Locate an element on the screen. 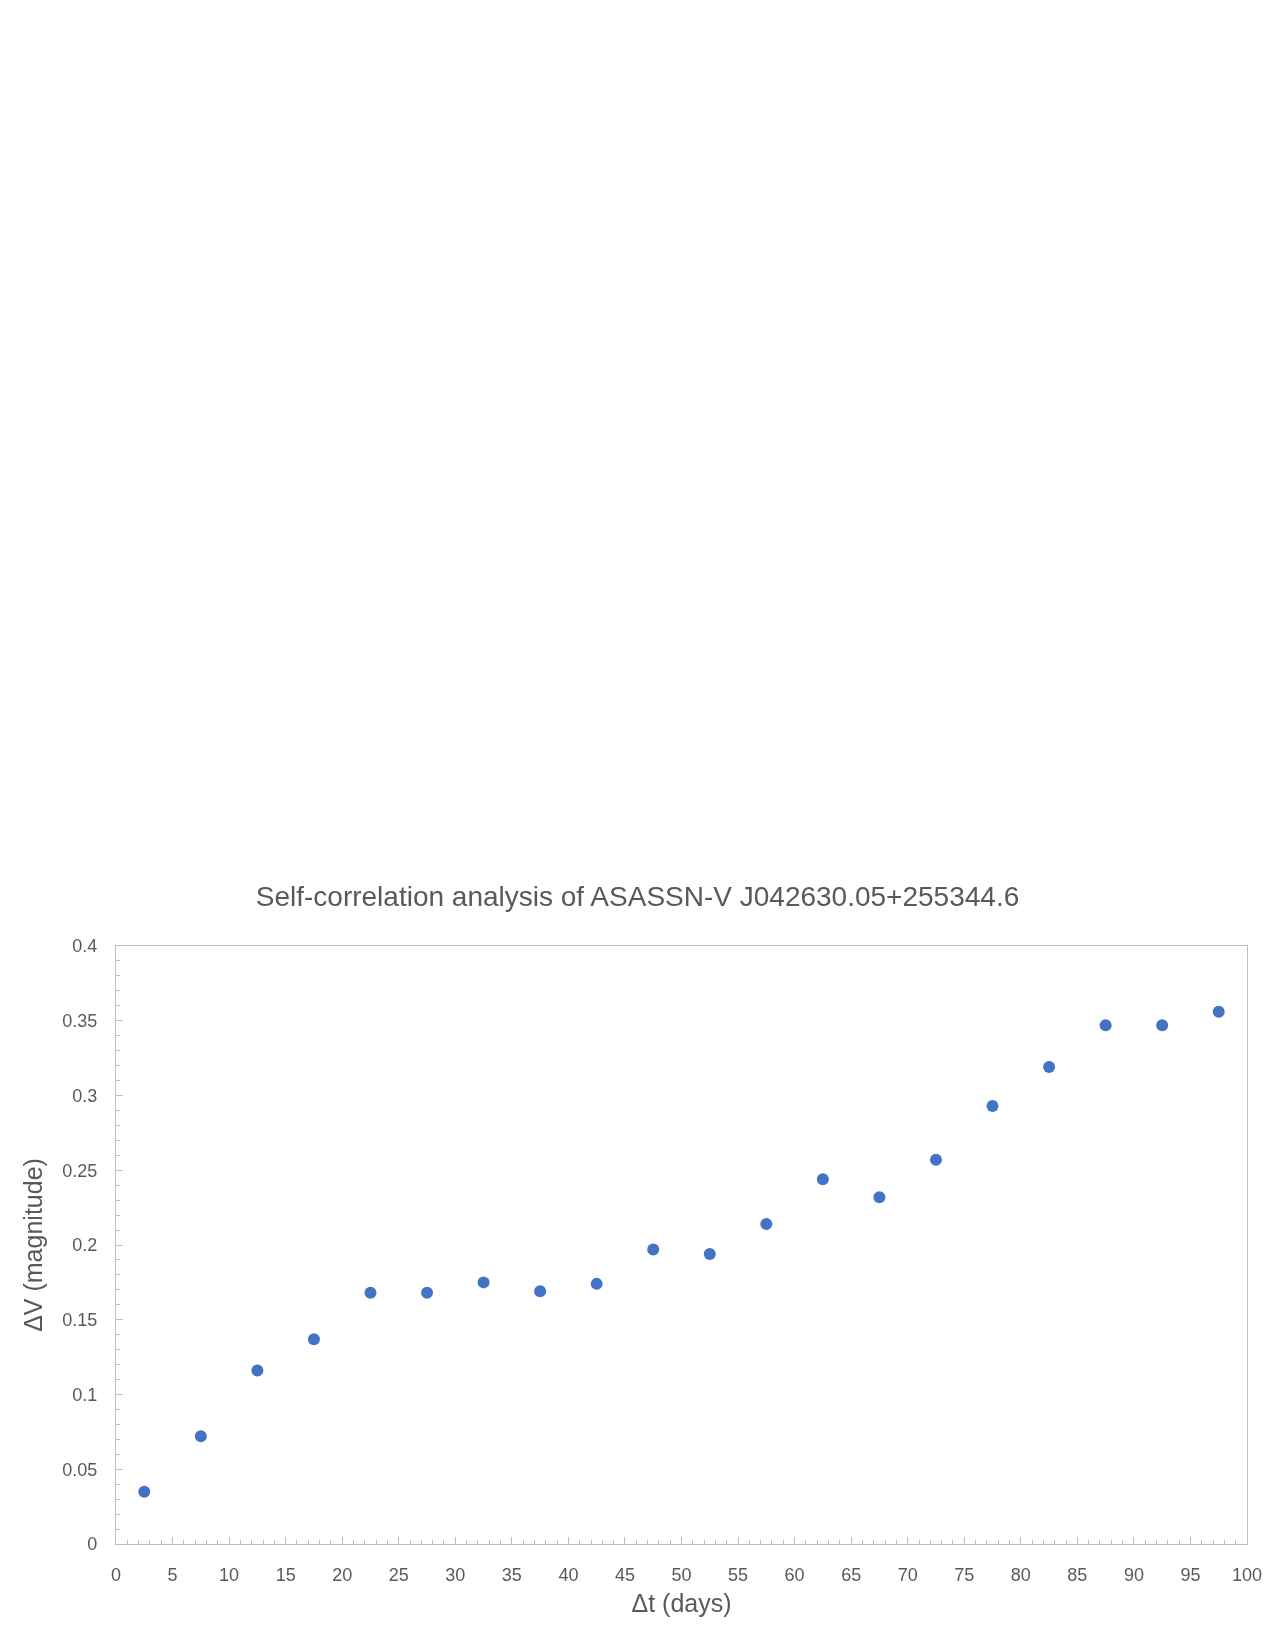  x-tick-label: 80 is located at coordinates (1020, 1574).